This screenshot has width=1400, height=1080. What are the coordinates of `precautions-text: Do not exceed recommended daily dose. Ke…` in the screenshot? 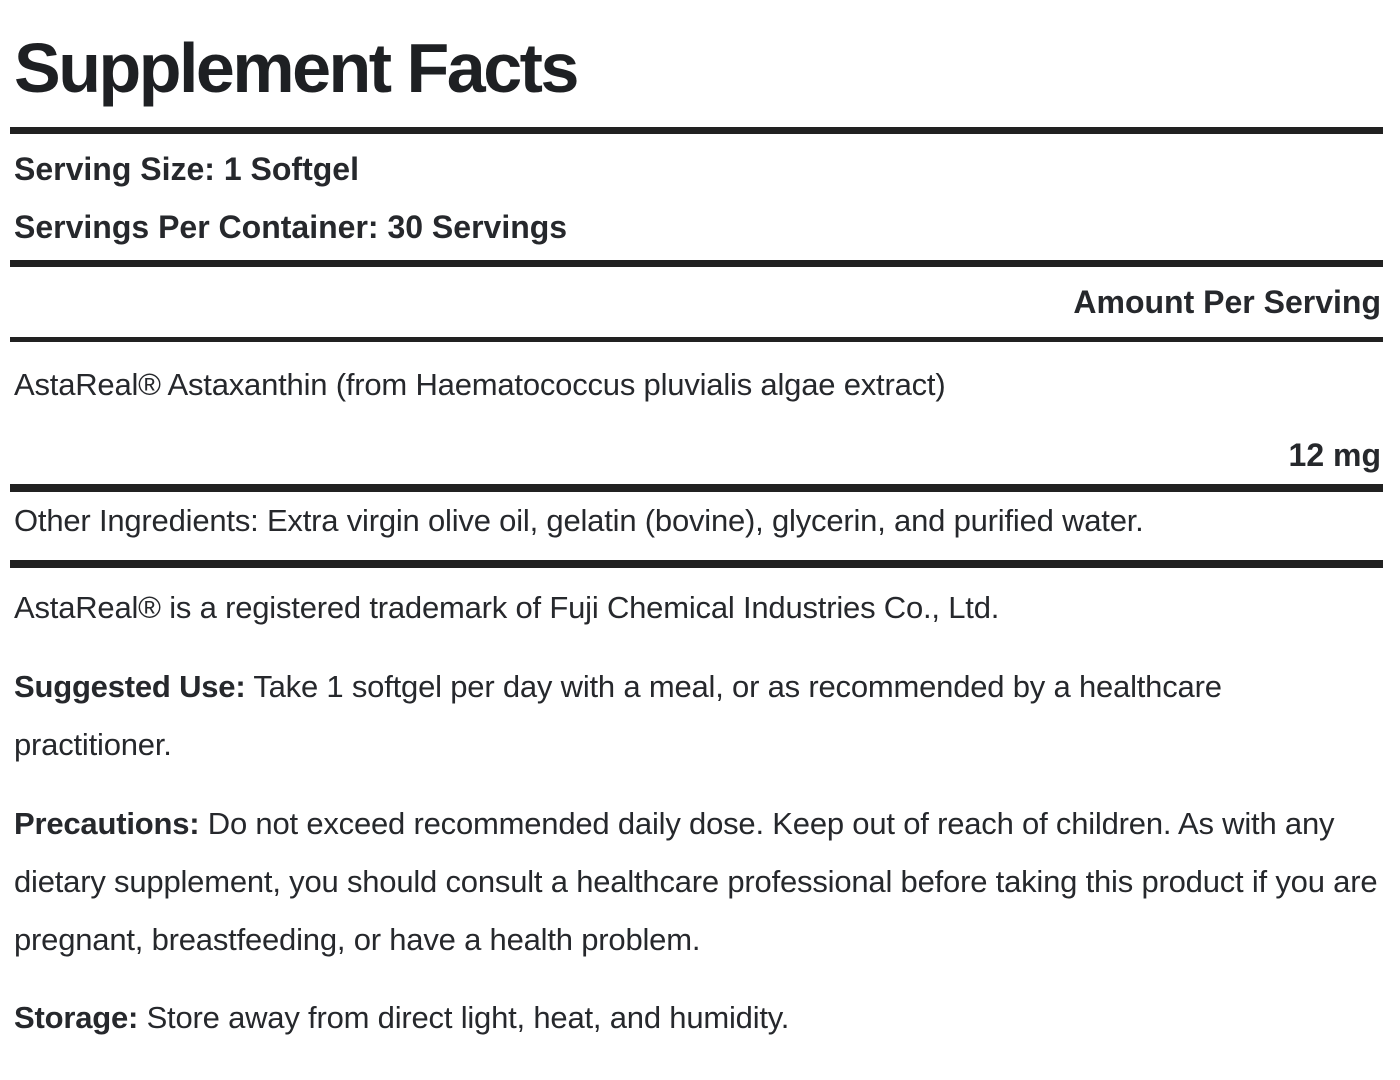 It's located at (696, 881).